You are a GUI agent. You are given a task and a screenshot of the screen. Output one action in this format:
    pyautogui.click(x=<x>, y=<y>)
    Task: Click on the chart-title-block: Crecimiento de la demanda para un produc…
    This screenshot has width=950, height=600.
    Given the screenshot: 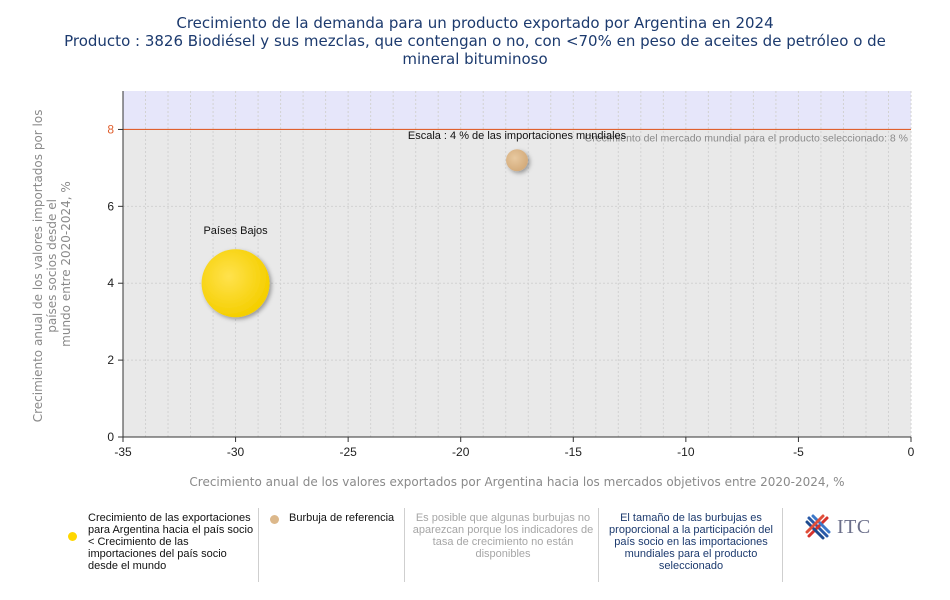 What is the action you would take?
    pyautogui.click(x=475, y=41)
    